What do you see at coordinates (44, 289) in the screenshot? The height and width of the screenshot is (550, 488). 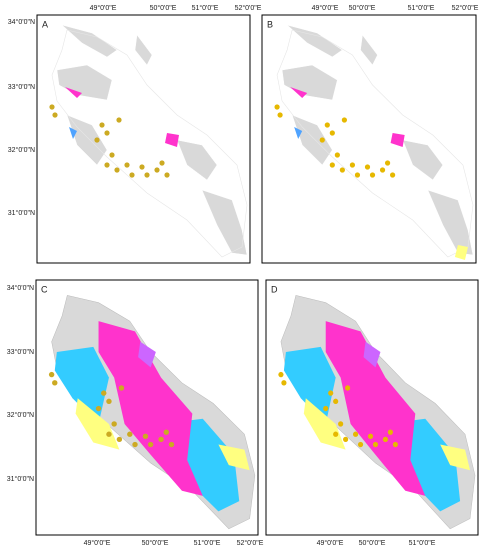 I see `panel-label: C` at bounding box center [44, 289].